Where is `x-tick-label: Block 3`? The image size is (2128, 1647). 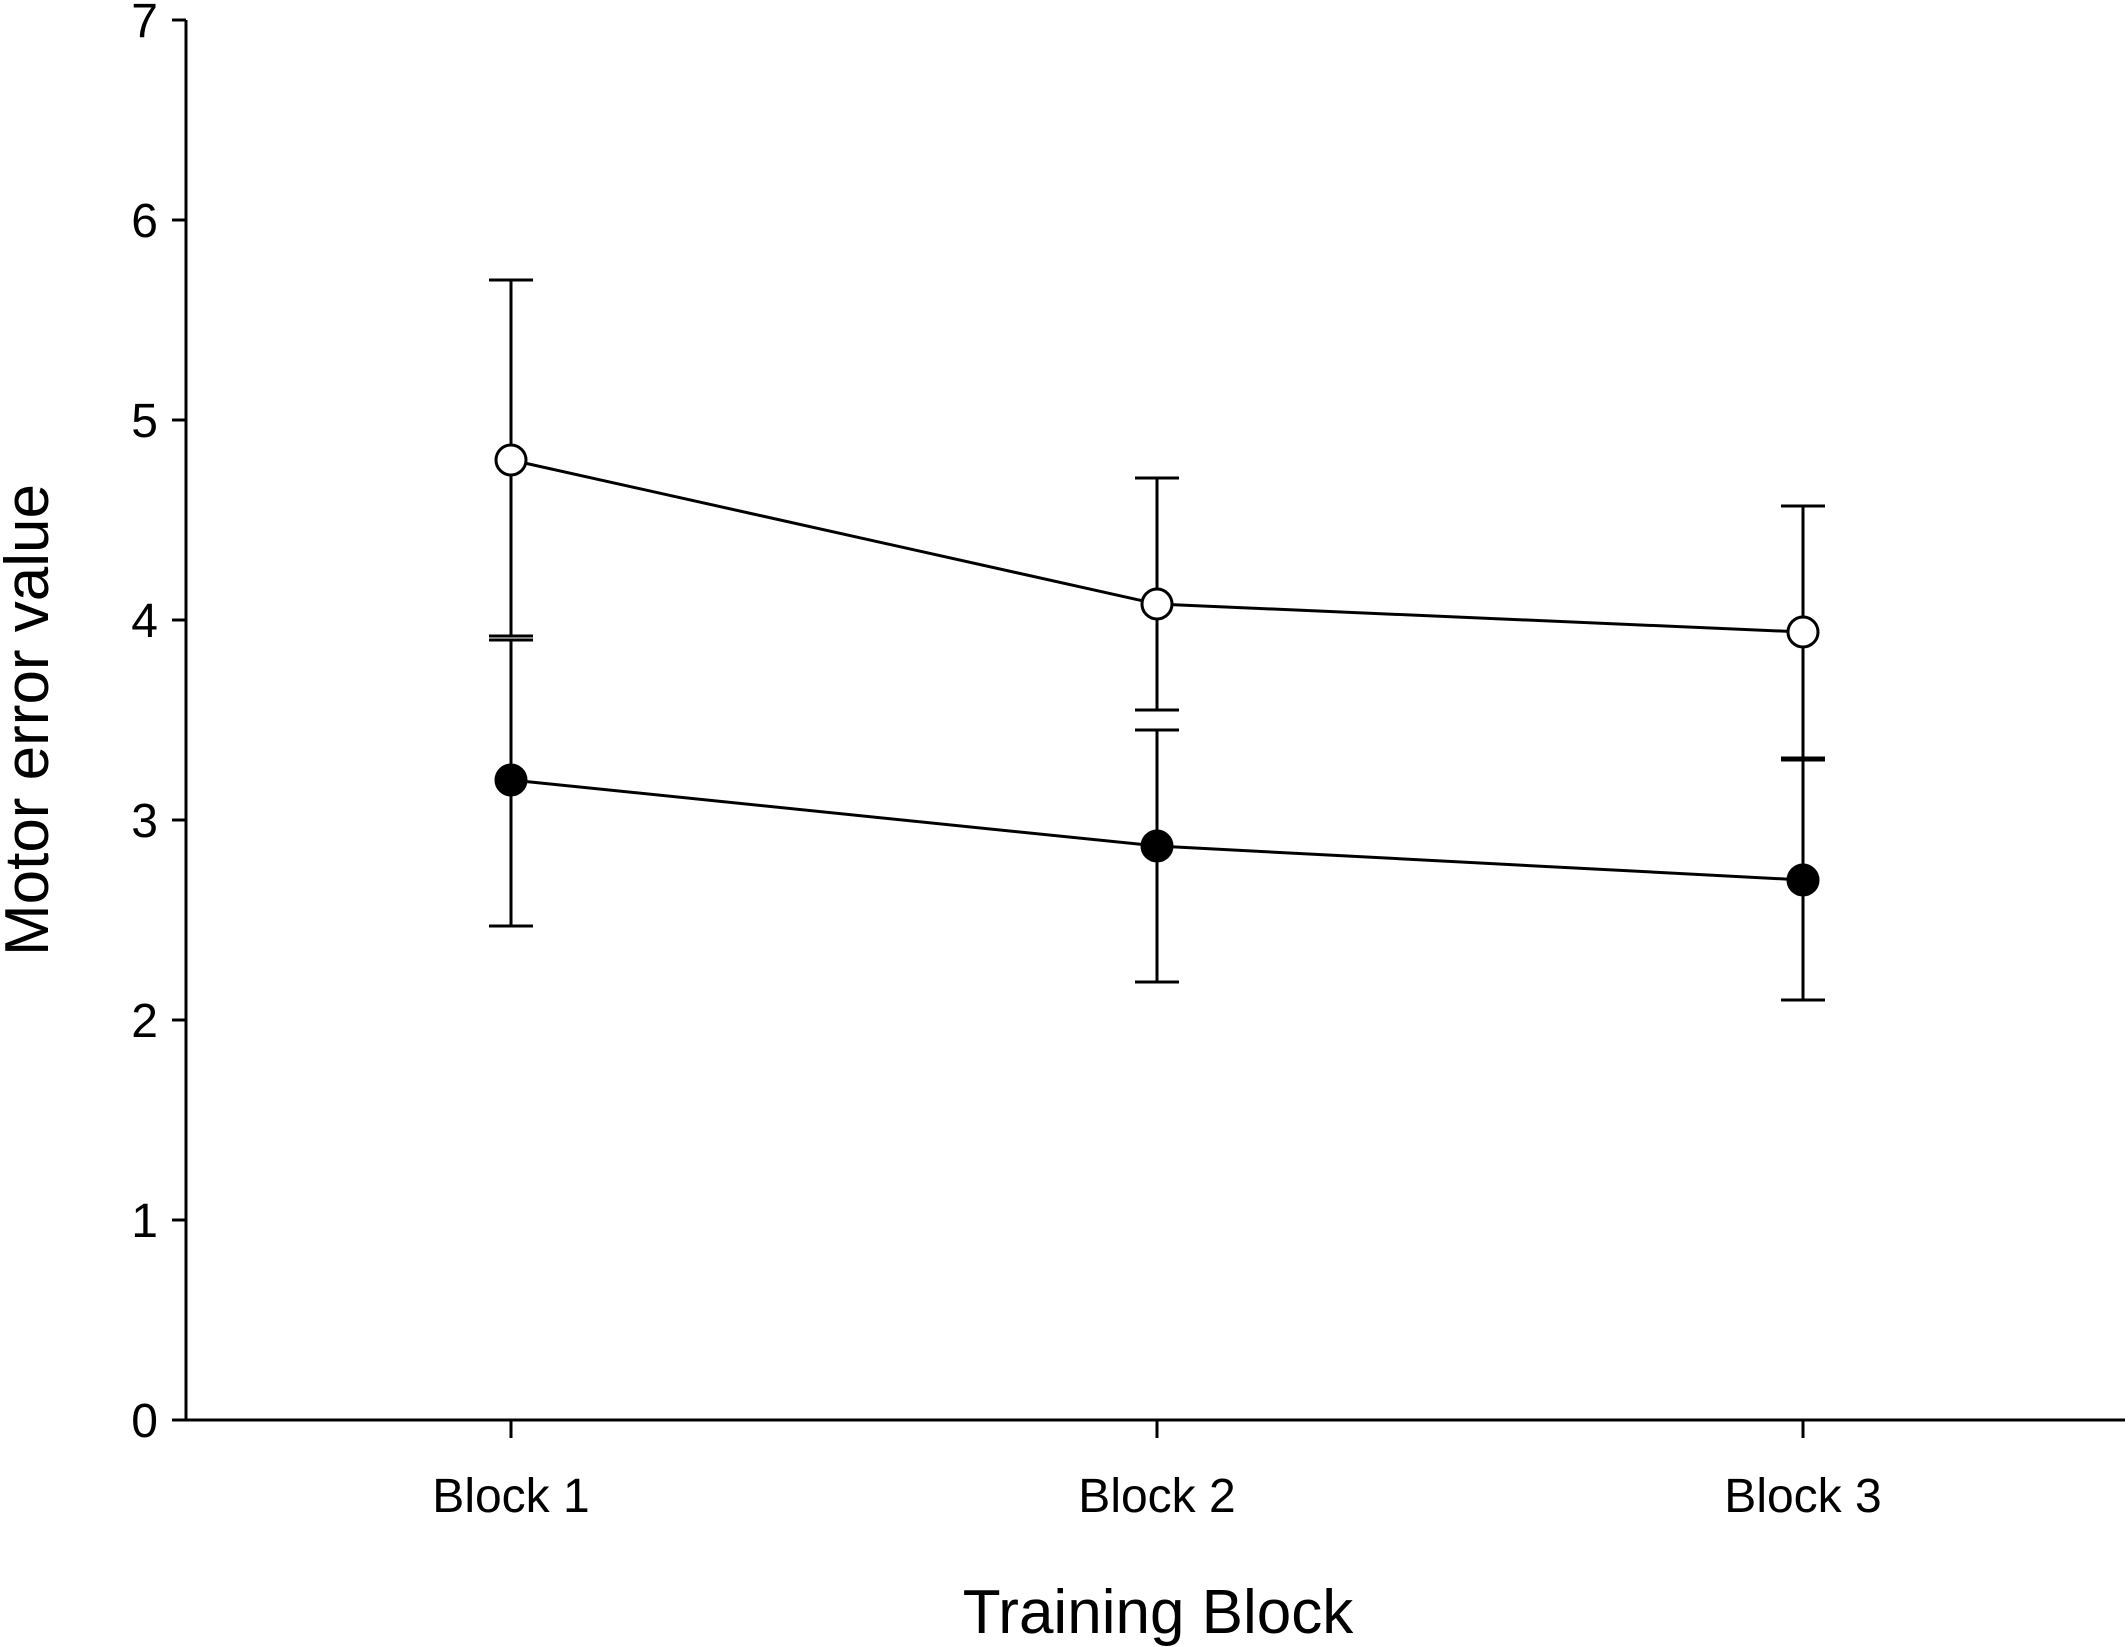 x-tick-label: Block 3 is located at coordinates (1802, 1496).